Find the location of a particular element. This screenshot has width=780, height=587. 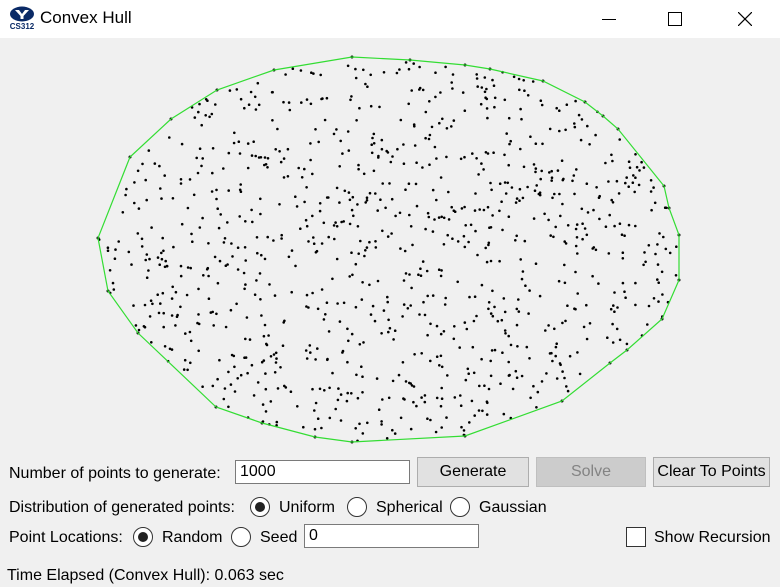

uniform-label: Uniform is located at coordinates (307, 507).